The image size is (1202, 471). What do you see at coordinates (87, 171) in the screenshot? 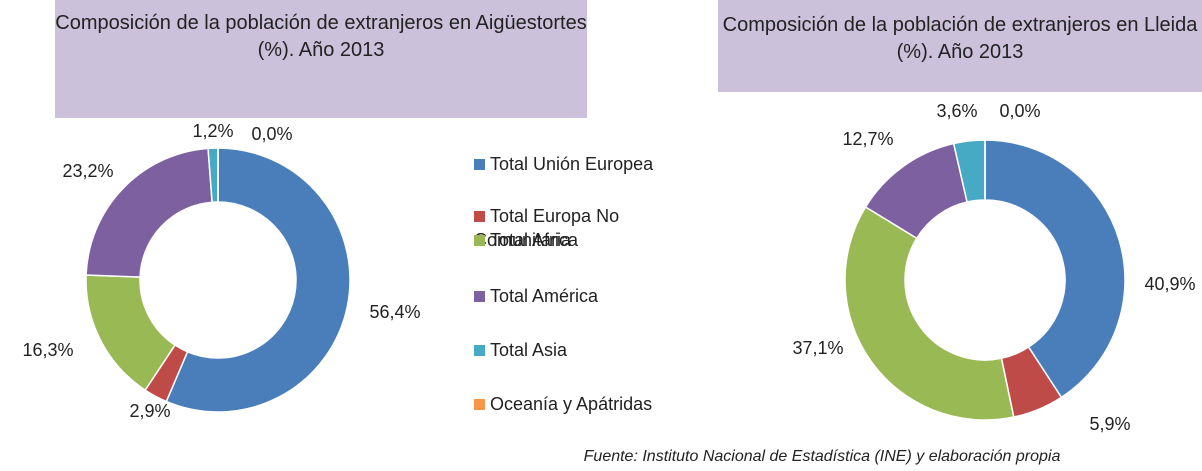
I see `data-label: 23,2%` at bounding box center [87, 171].